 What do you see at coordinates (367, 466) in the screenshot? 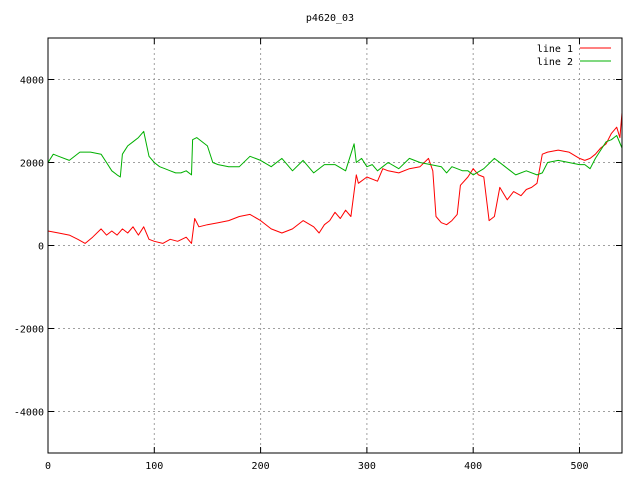
I see `x-tick-label: 300` at bounding box center [367, 466].